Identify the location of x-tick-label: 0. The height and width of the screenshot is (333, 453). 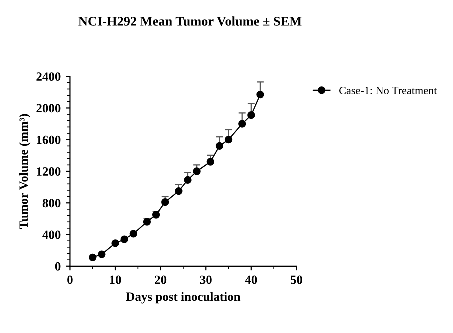
(70, 280).